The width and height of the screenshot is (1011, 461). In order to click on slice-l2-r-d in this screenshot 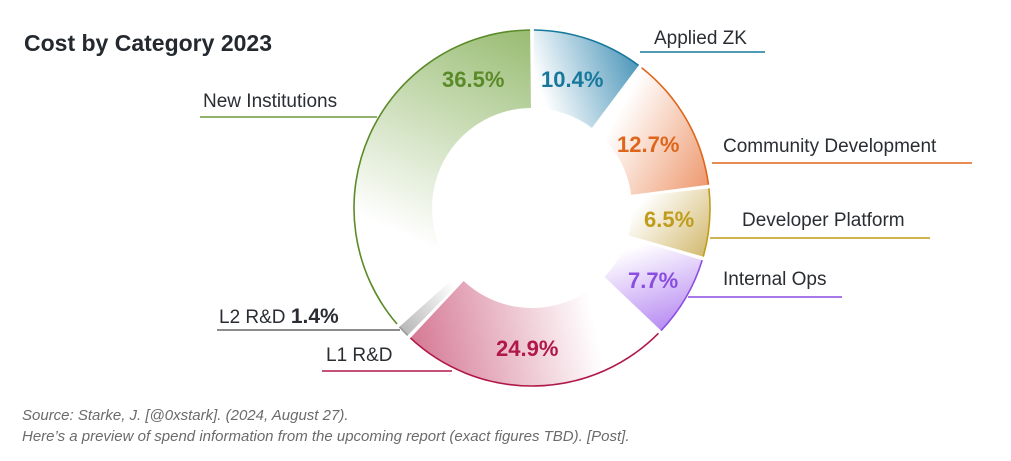, I will do `click(431, 305)`.